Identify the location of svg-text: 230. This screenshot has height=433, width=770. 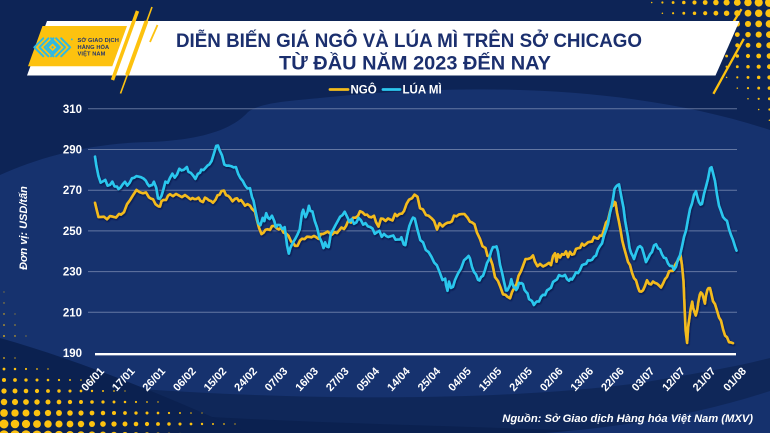
(72, 273).